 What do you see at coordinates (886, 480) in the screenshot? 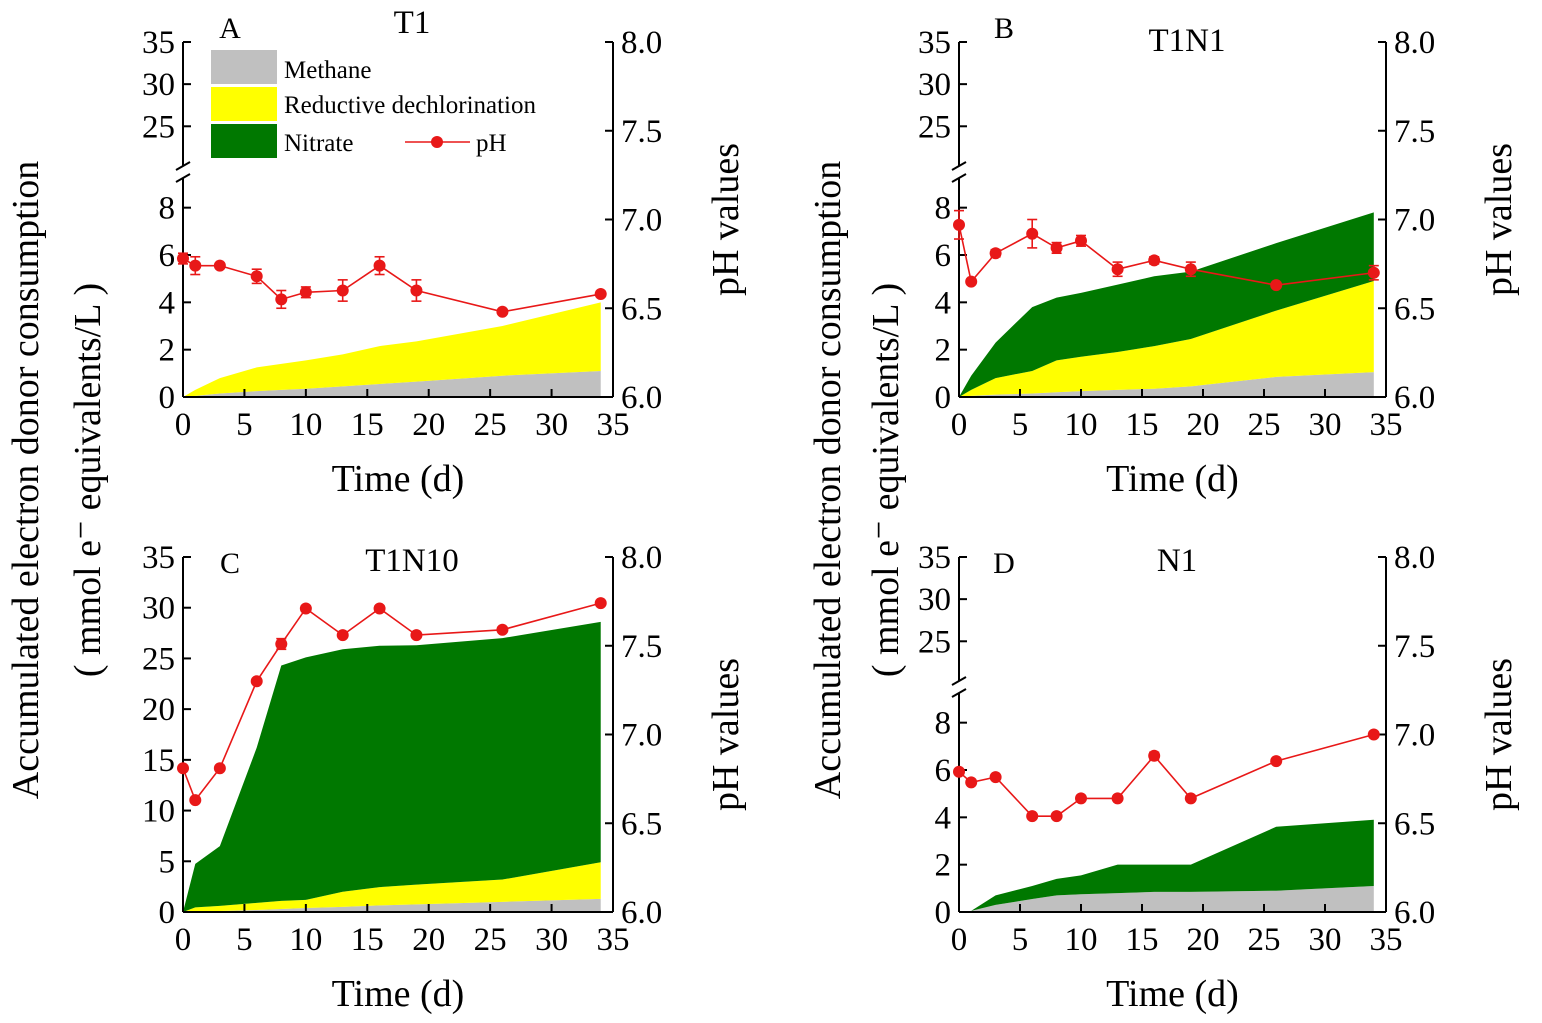
I see `shared-ylabel-mid-line2: ( mmol e⁻ equivalents/L )` at bounding box center [886, 480].